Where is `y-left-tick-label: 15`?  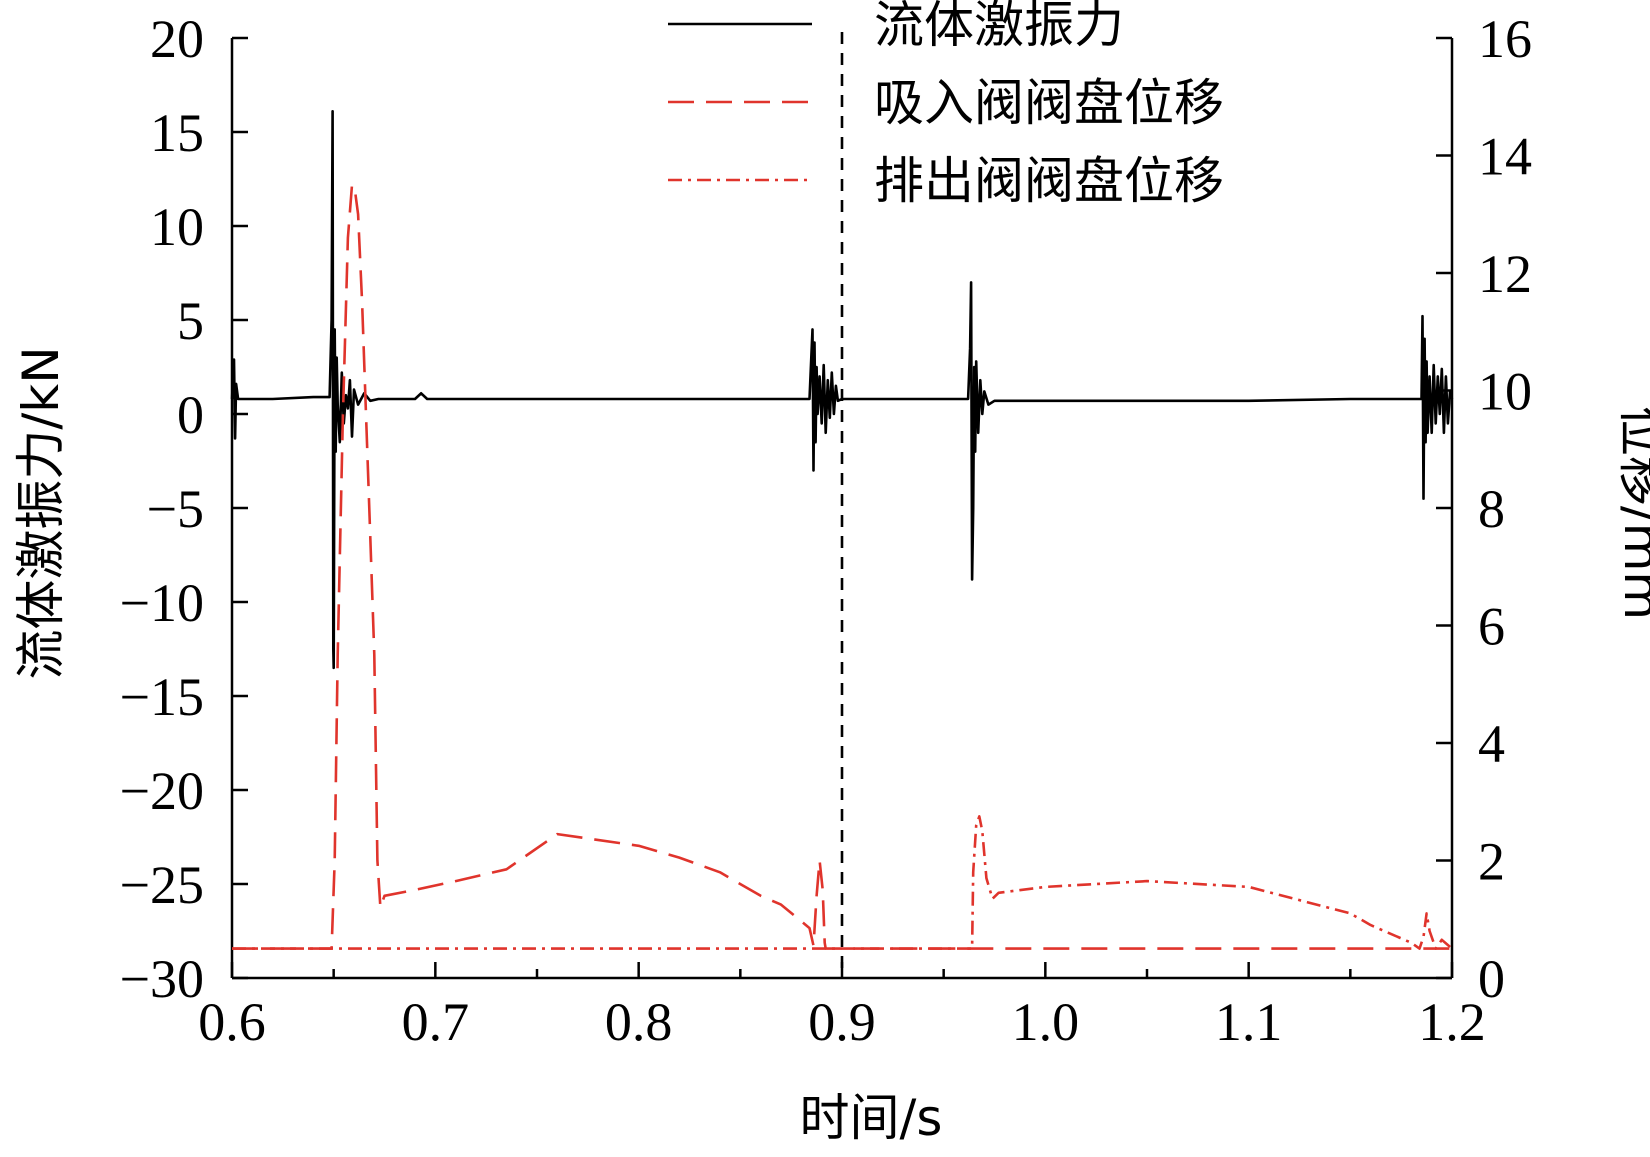 y-left-tick-label: 15 is located at coordinates (177, 133).